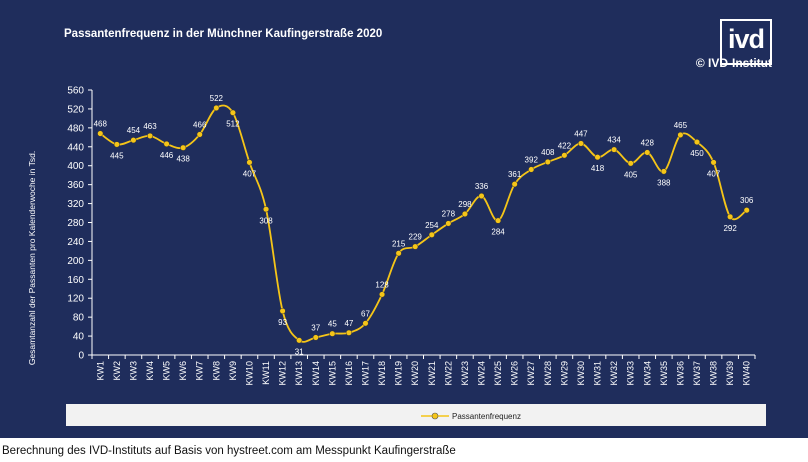 This screenshot has height=462, width=808. I want to click on data-label: 128, so click(382, 284).